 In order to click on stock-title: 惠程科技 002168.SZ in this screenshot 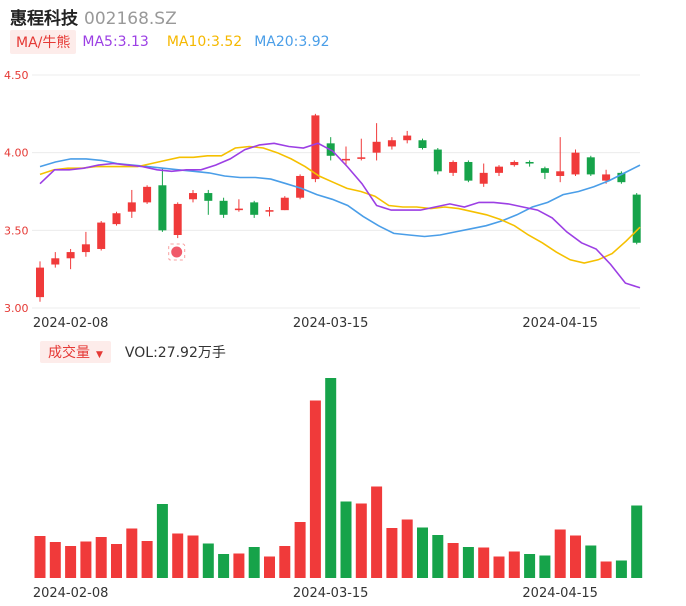, I will do `click(93, 16)`.